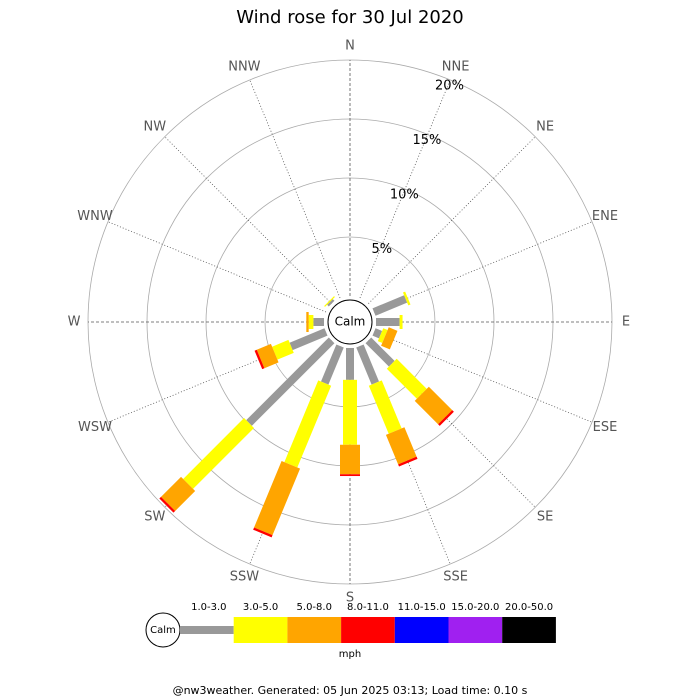  Describe the element at coordinates (350, 17) in the screenshot. I see `chart-title: Wind rose for 30 Jul 2020` at that location.